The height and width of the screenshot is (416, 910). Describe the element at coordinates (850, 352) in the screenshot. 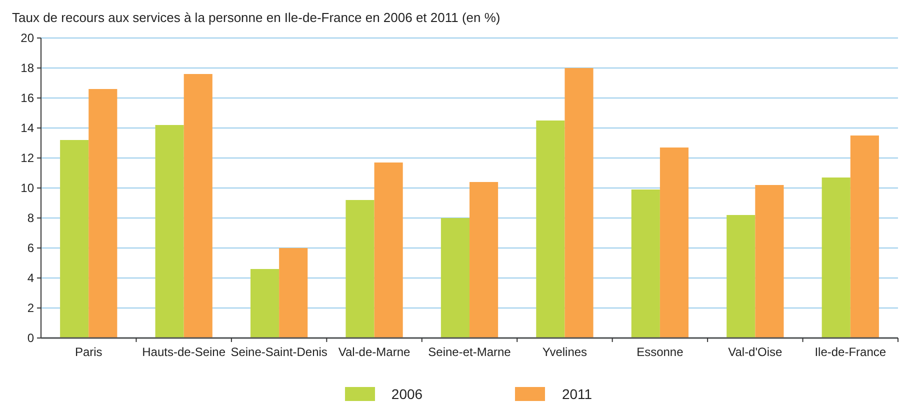

I see `x-tick-label: Ile-de-France` at that location.